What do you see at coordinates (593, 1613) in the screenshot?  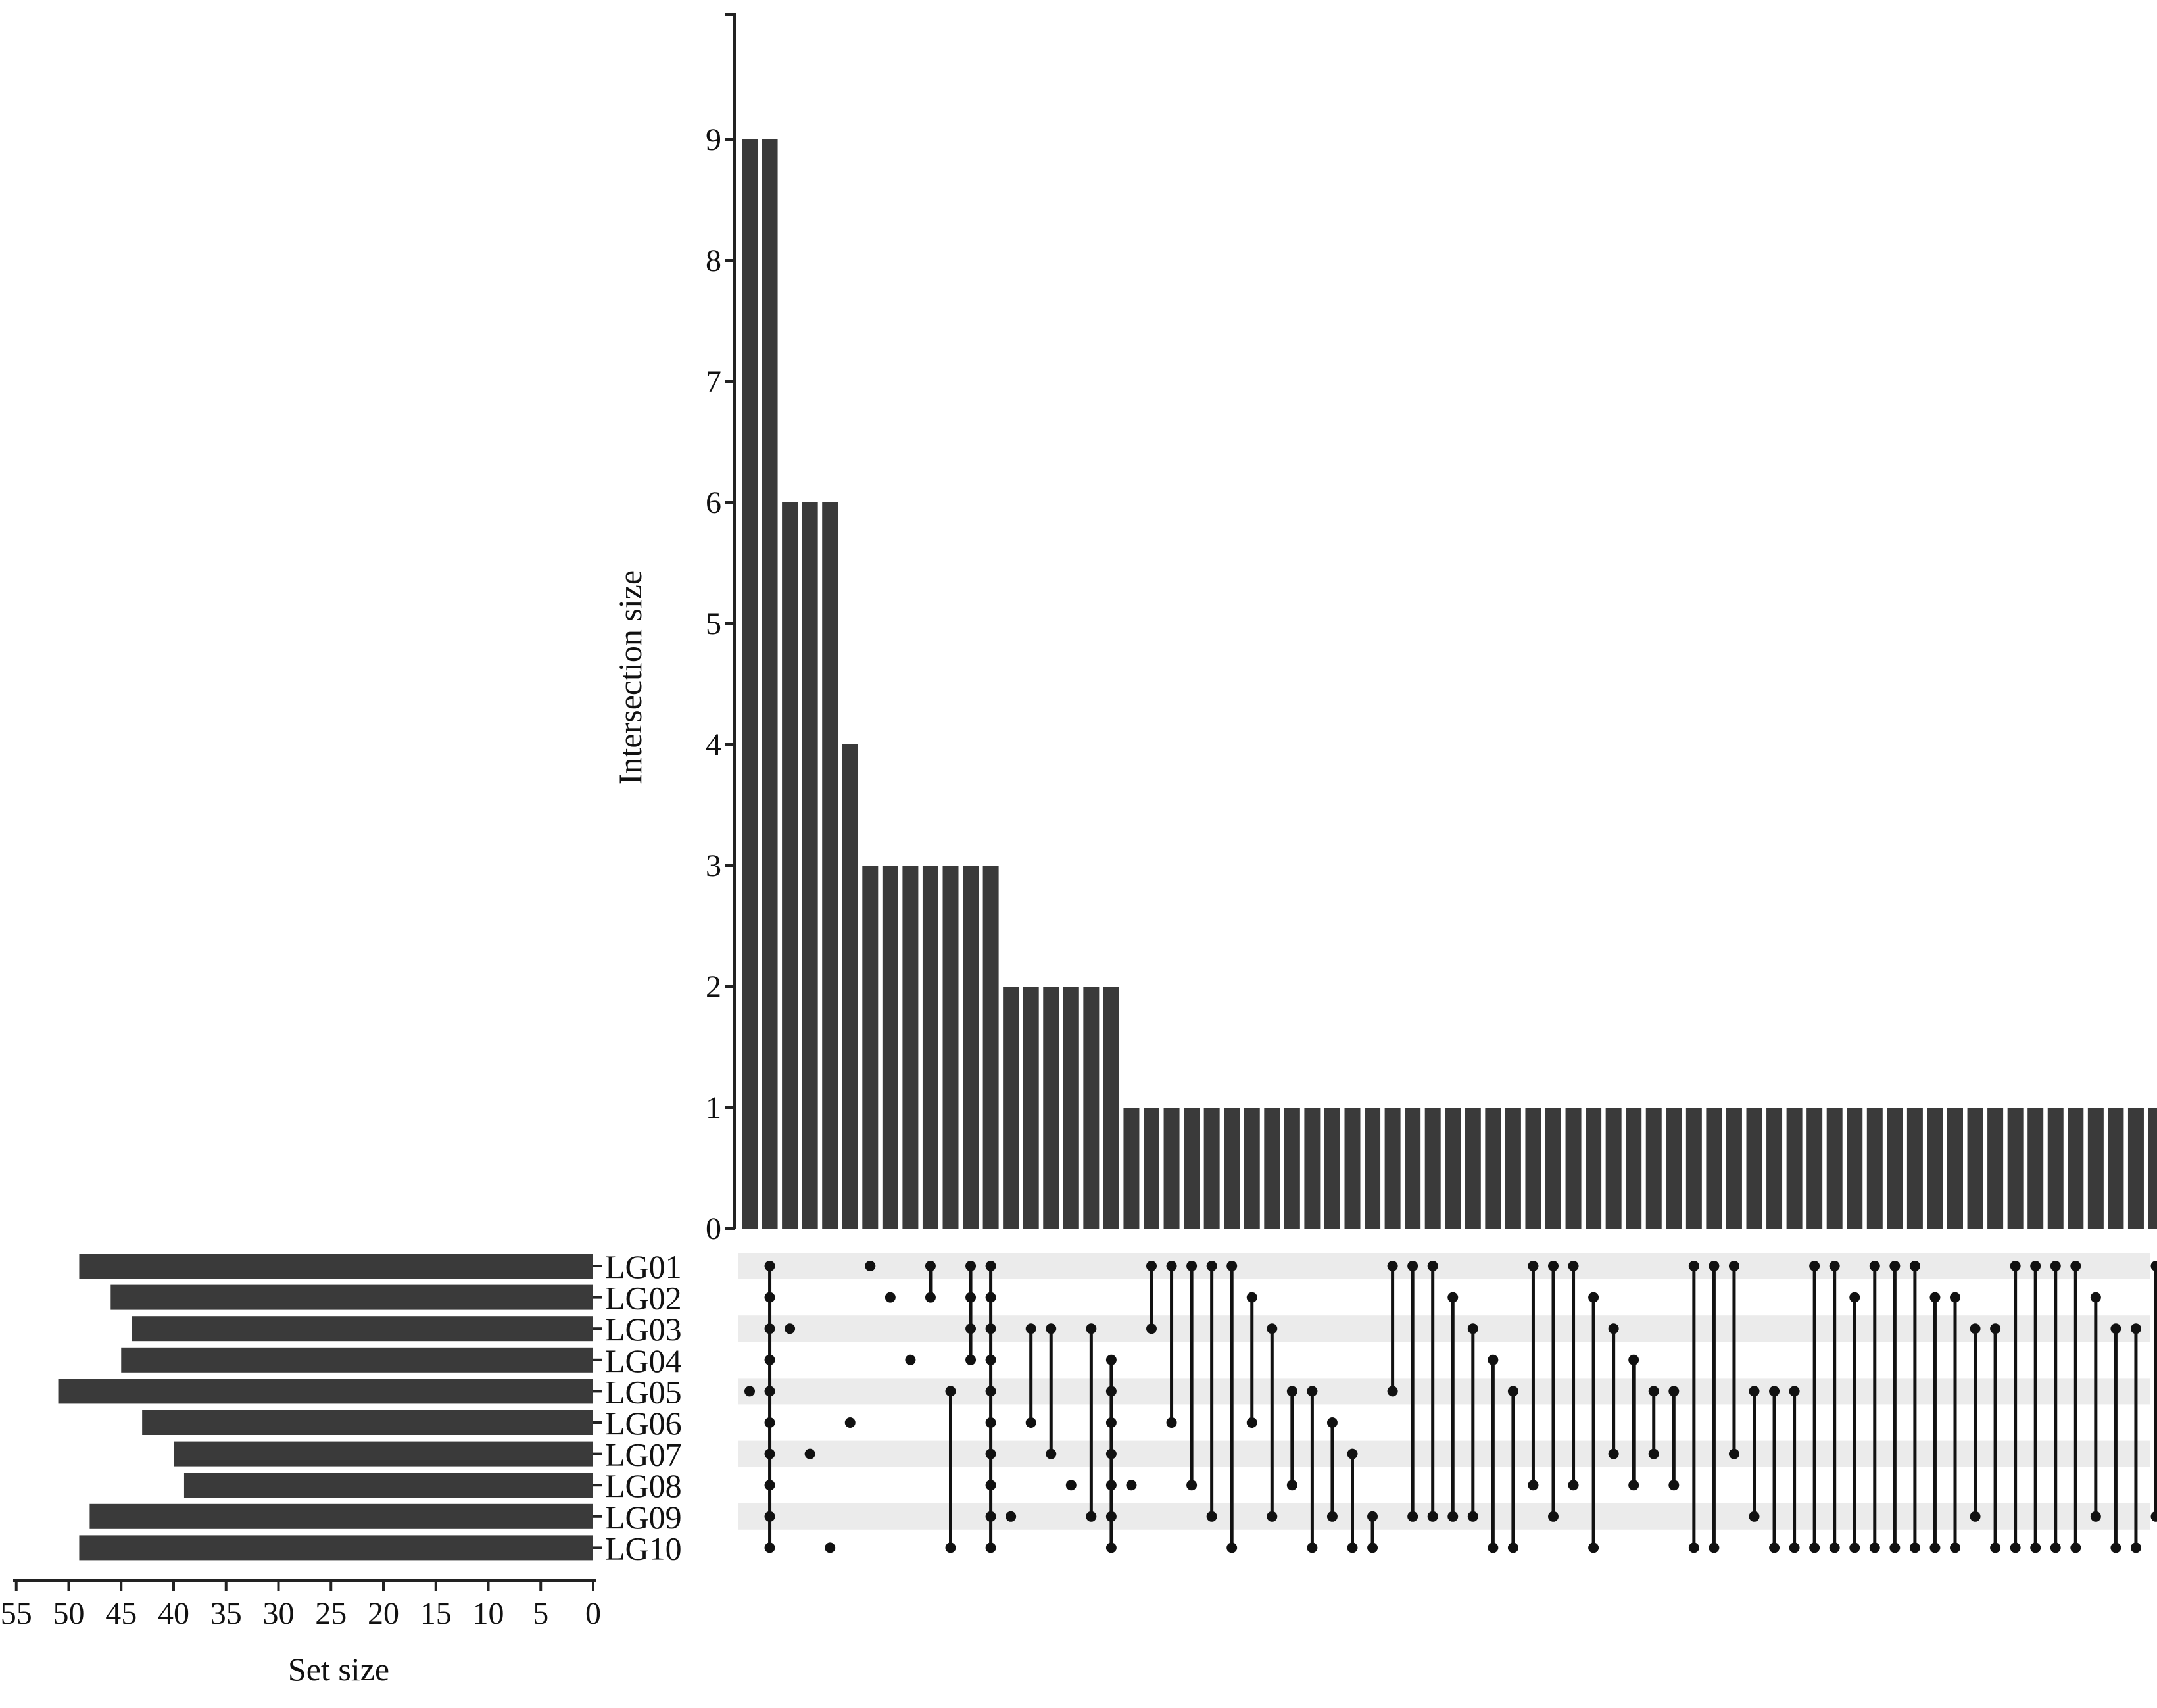 I see `set-size-axis-tick-label: 0` at bounding box center [593, 1613].